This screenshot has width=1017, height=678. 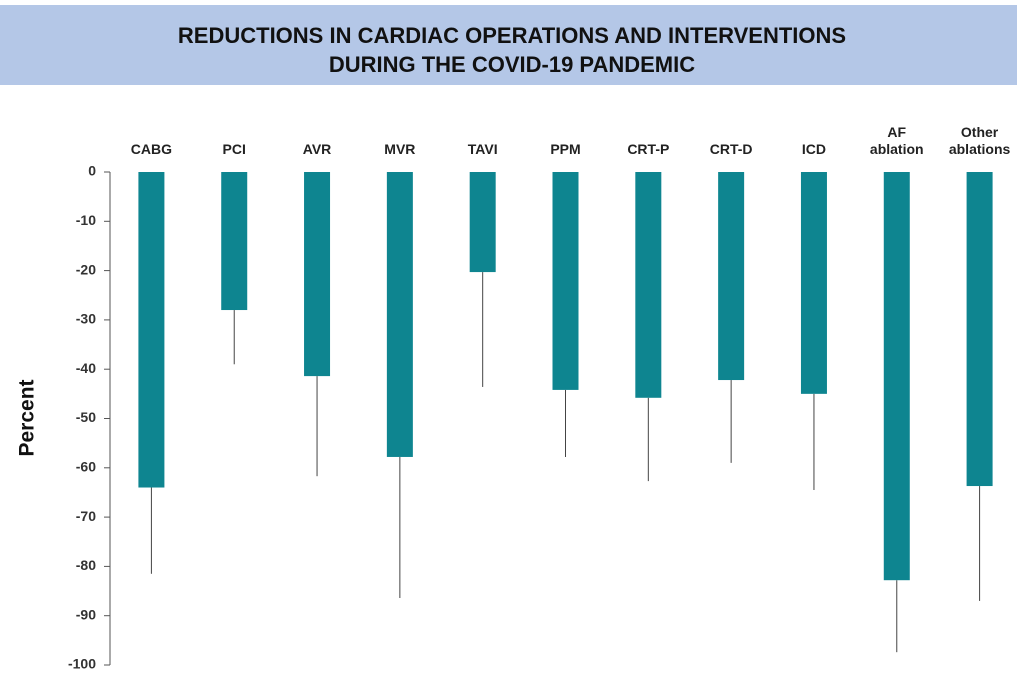 What do you see at coordinates (512, 64) in the screenshot?
I see `chart-title: DURING THE COVID-19 PANDEMIC` at bounding box center [512, 64].